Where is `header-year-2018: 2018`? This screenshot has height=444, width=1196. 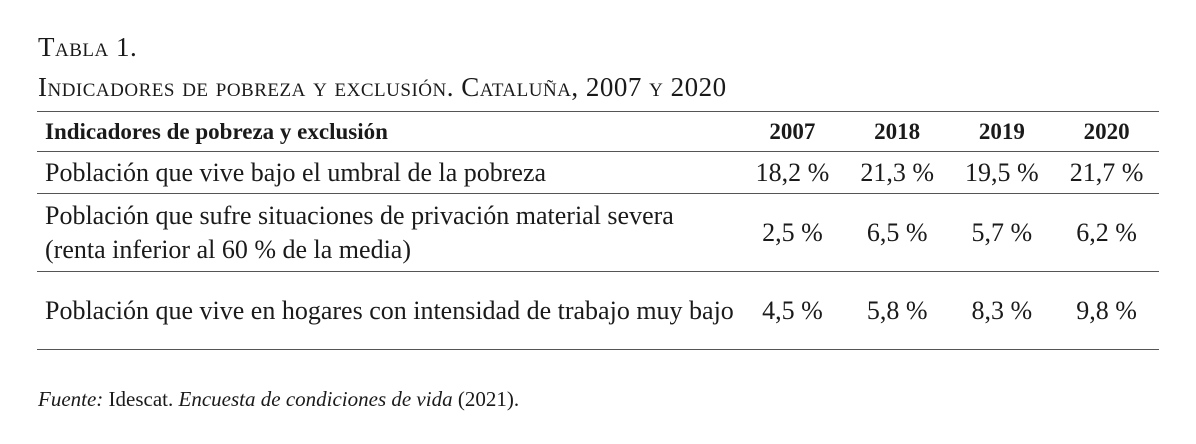 header-year-2018: 2018 is located at coordinates (897, 131).